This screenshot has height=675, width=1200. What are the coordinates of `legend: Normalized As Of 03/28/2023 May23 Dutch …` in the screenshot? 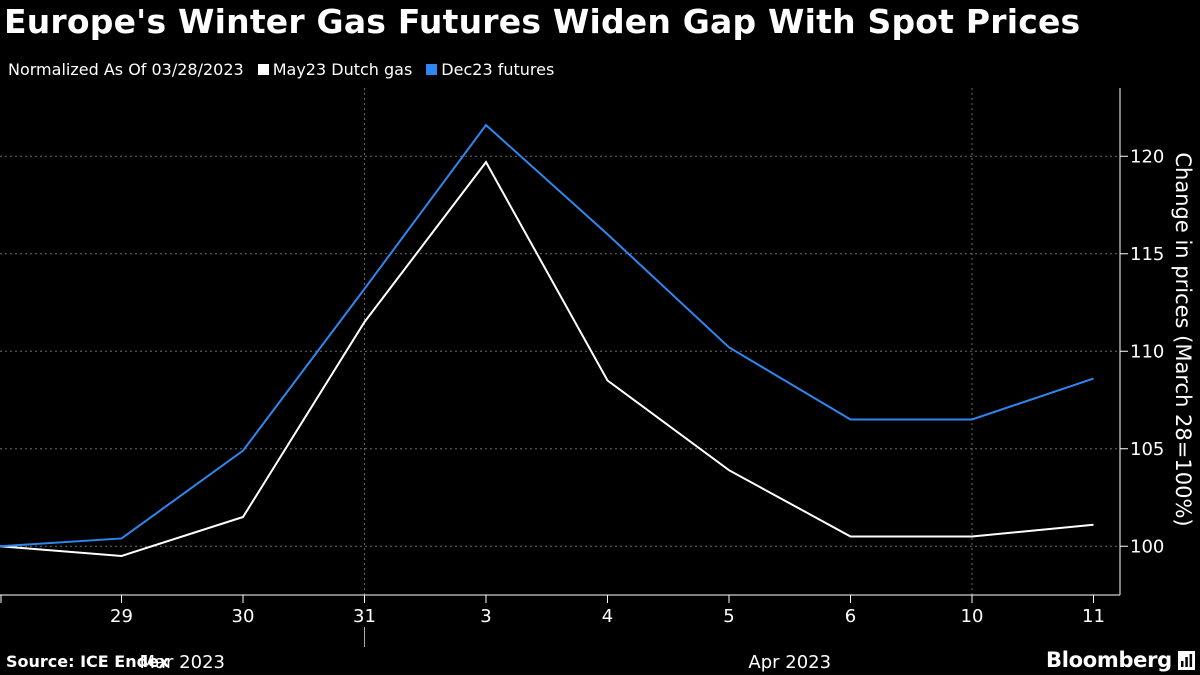 It's located at (288, 69).